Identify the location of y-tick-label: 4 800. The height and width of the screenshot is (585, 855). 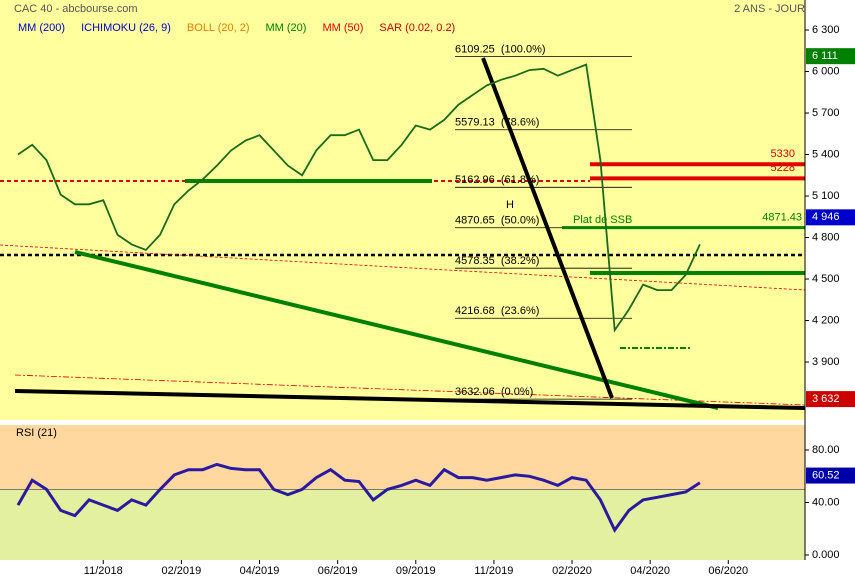
(826, 237).